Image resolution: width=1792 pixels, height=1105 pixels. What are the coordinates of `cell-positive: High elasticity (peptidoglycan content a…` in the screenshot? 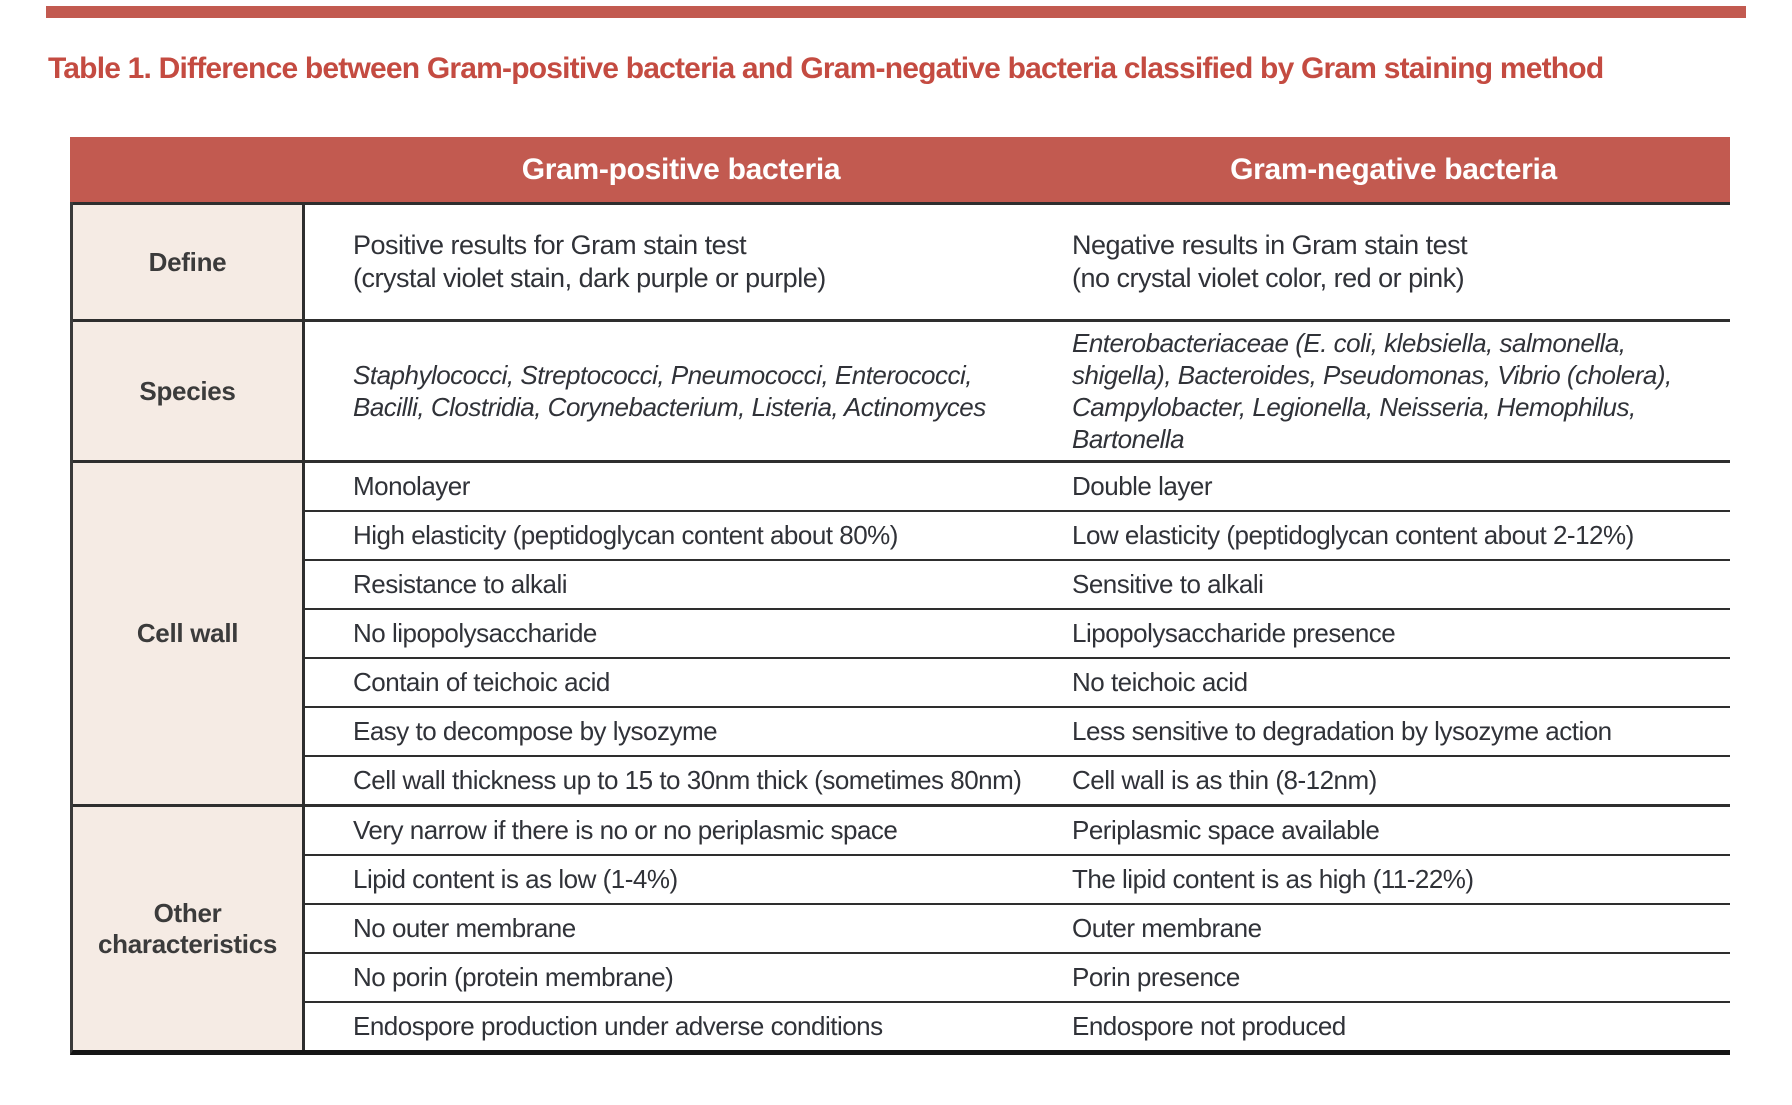 It's located at (625, 534).